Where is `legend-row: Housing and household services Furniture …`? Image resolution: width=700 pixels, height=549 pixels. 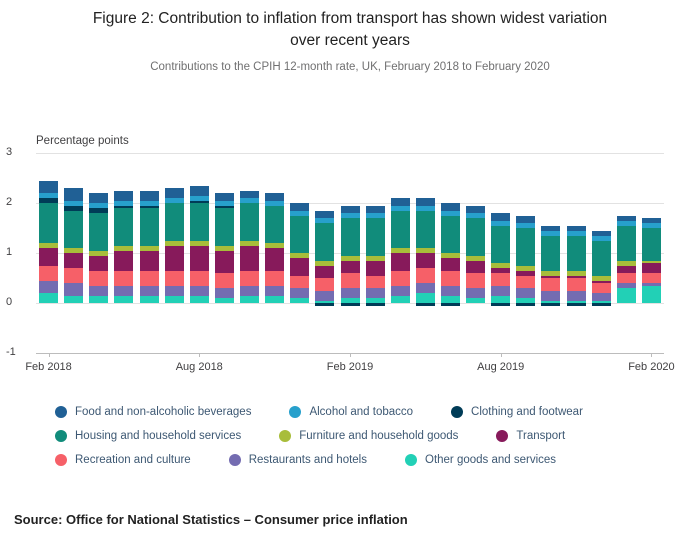
legend-row: Housing and household services Furniture … is located at coordinates (319, 436).